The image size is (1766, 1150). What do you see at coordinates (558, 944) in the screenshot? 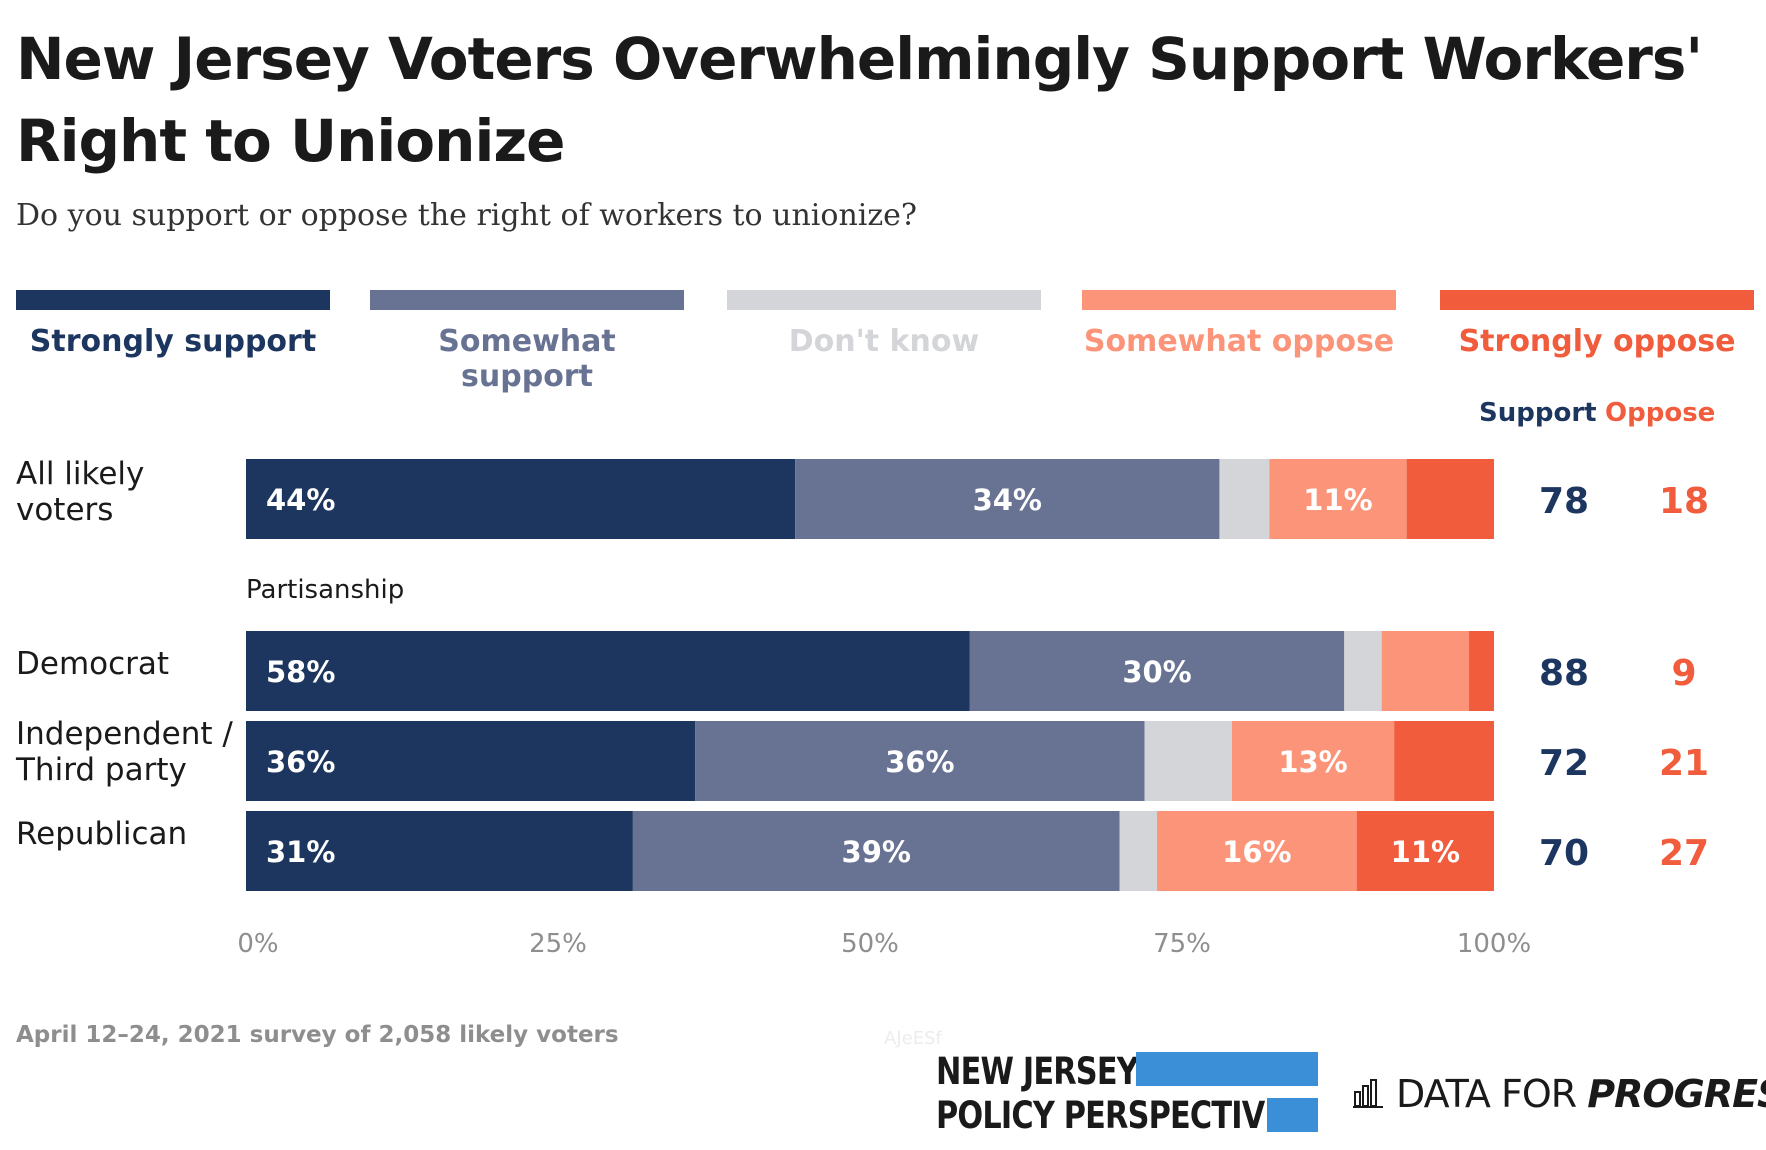
I see `x-tick-label: 25%` at bounding box center [558, 944].